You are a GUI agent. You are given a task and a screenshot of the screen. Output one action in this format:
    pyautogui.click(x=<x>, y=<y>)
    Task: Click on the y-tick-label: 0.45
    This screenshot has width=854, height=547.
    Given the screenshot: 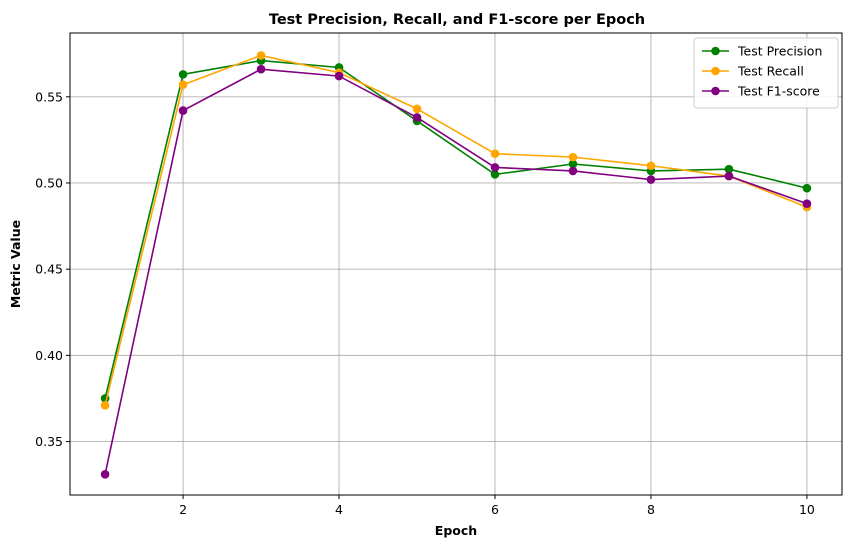 What is the action you would take?
    pyautogui.click(x=49, y=269)
    